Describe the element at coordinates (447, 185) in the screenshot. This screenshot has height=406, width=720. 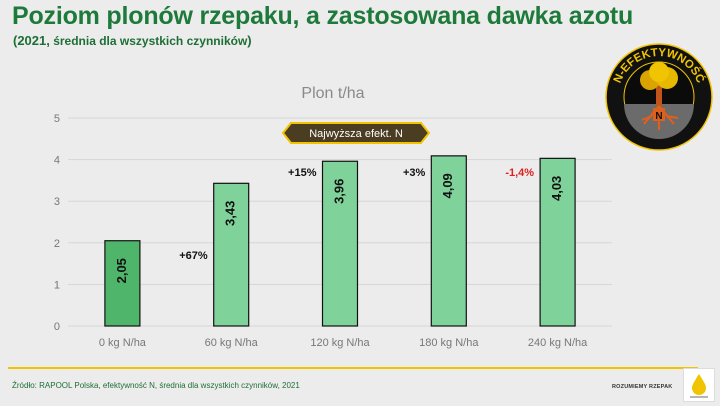
I see `bar-value-label: 4,09` at that location.